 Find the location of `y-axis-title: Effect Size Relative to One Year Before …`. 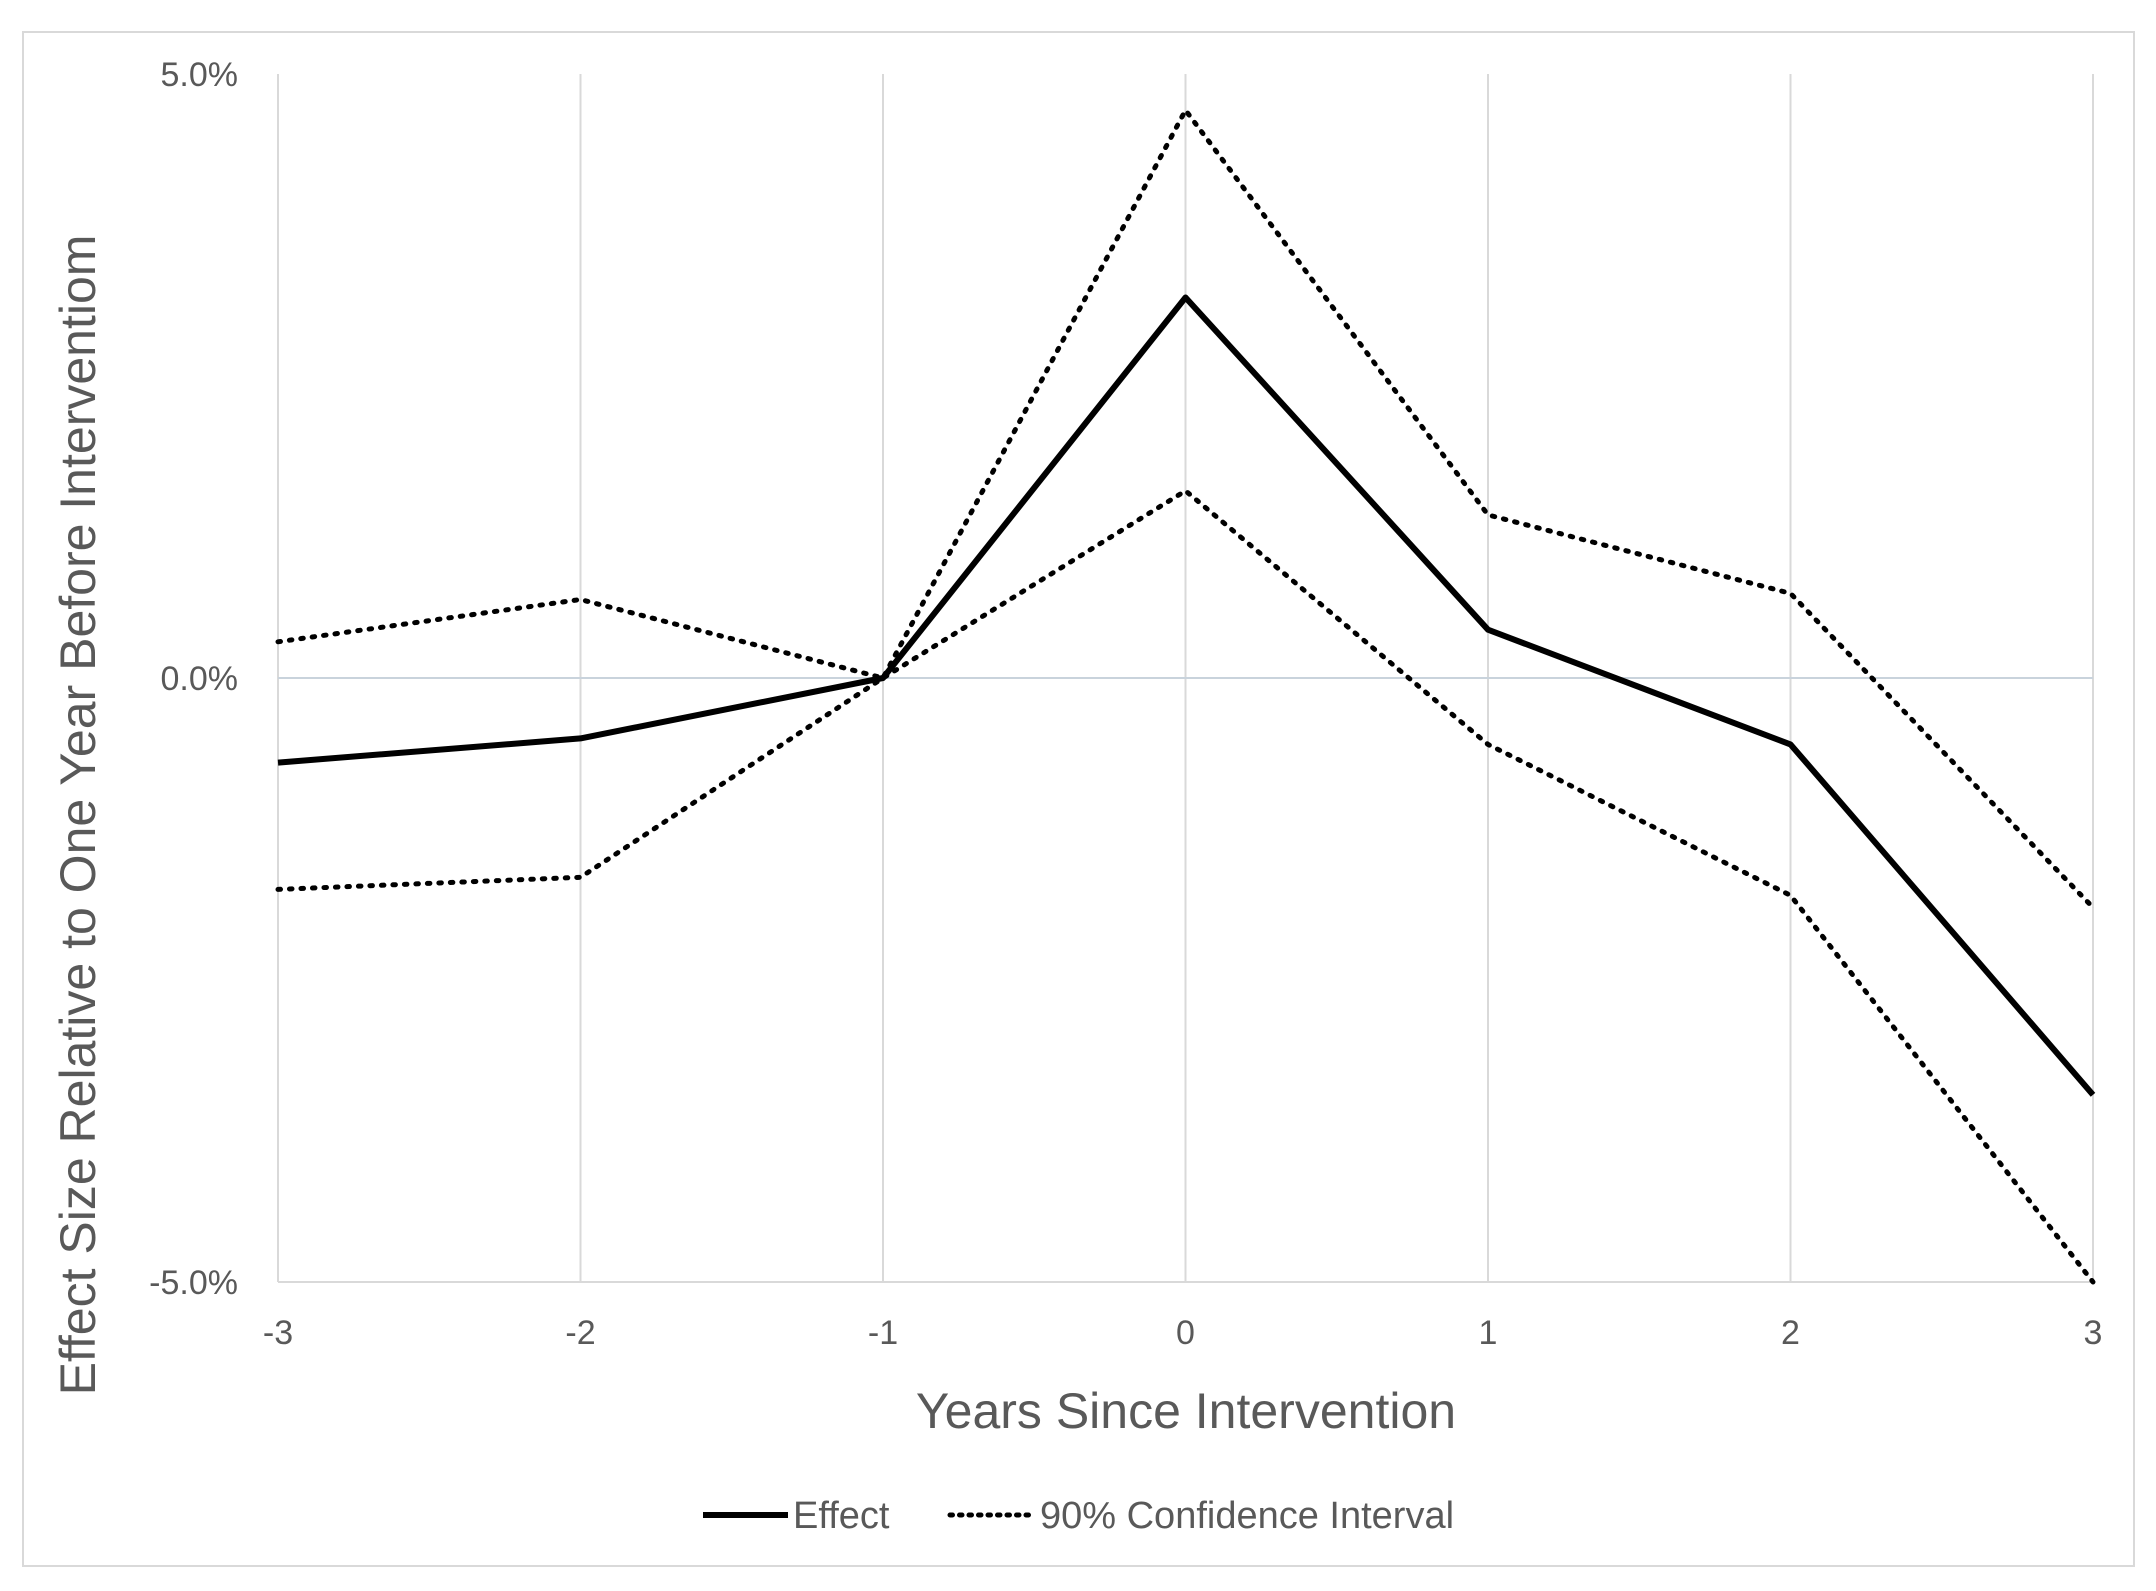

y-axis-title: Effect Size Relative to One Year Before … is located at coordinates (78, 815).